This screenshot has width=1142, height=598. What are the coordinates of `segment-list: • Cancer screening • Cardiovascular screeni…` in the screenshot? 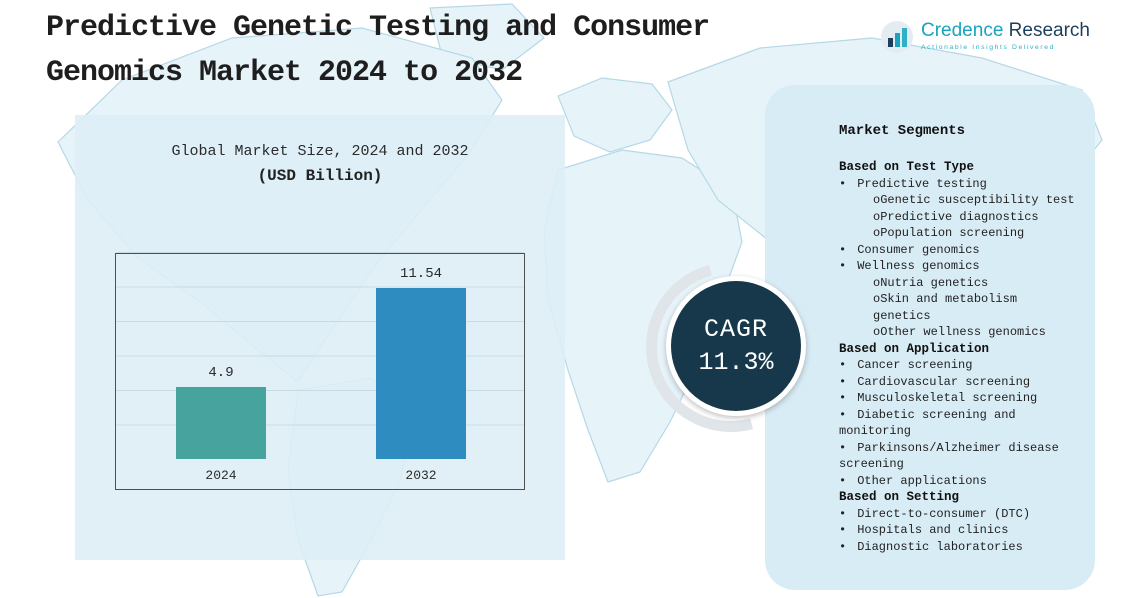 It's located at (958, 423).